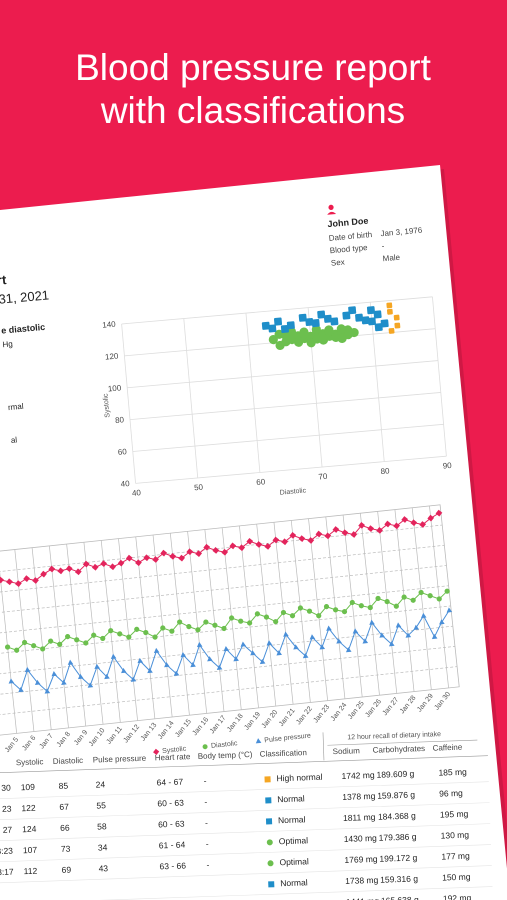 The image size is (507, 900). Describe the element at coordinates (120, 759) in the screenshot. I see `column-header: Pulse pressure` at that location.